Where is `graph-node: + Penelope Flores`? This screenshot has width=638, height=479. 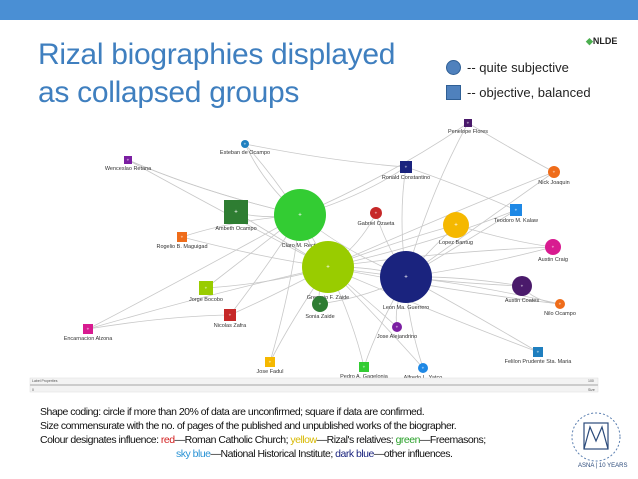
graph-node: + Penelope Flores is located at coordinates (468, 127).